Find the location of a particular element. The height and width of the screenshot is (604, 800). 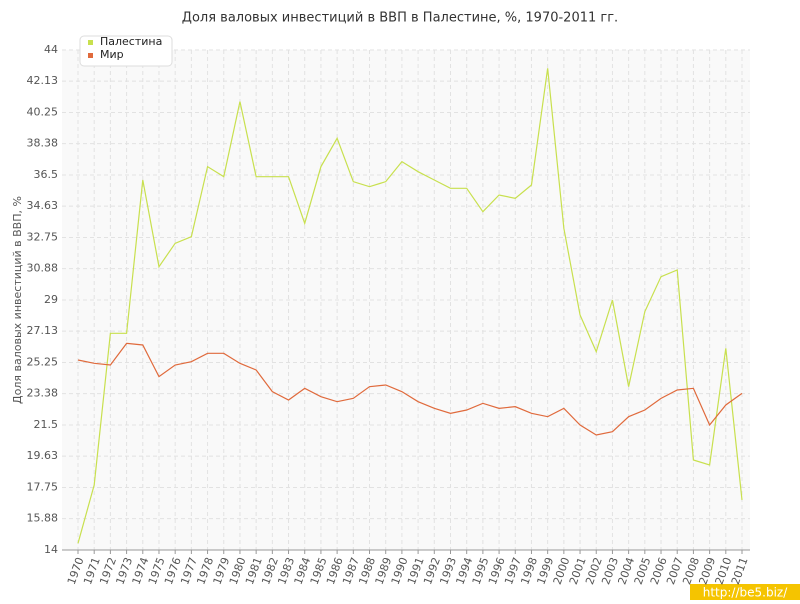

watermark: http://be5.biz/ is located at coordinates (745, 593).